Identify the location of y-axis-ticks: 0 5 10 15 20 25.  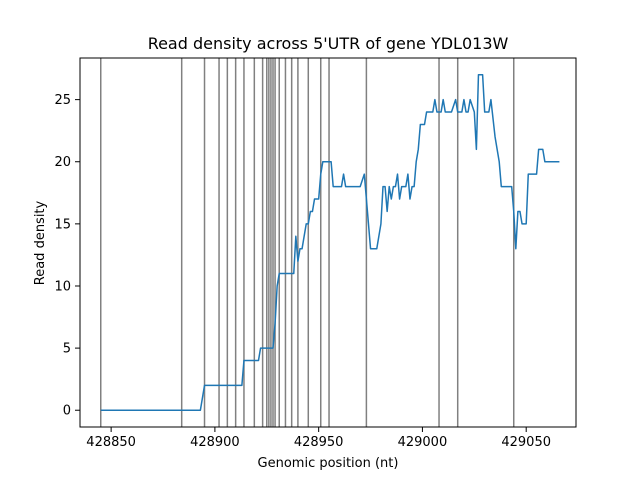
(67, 256).